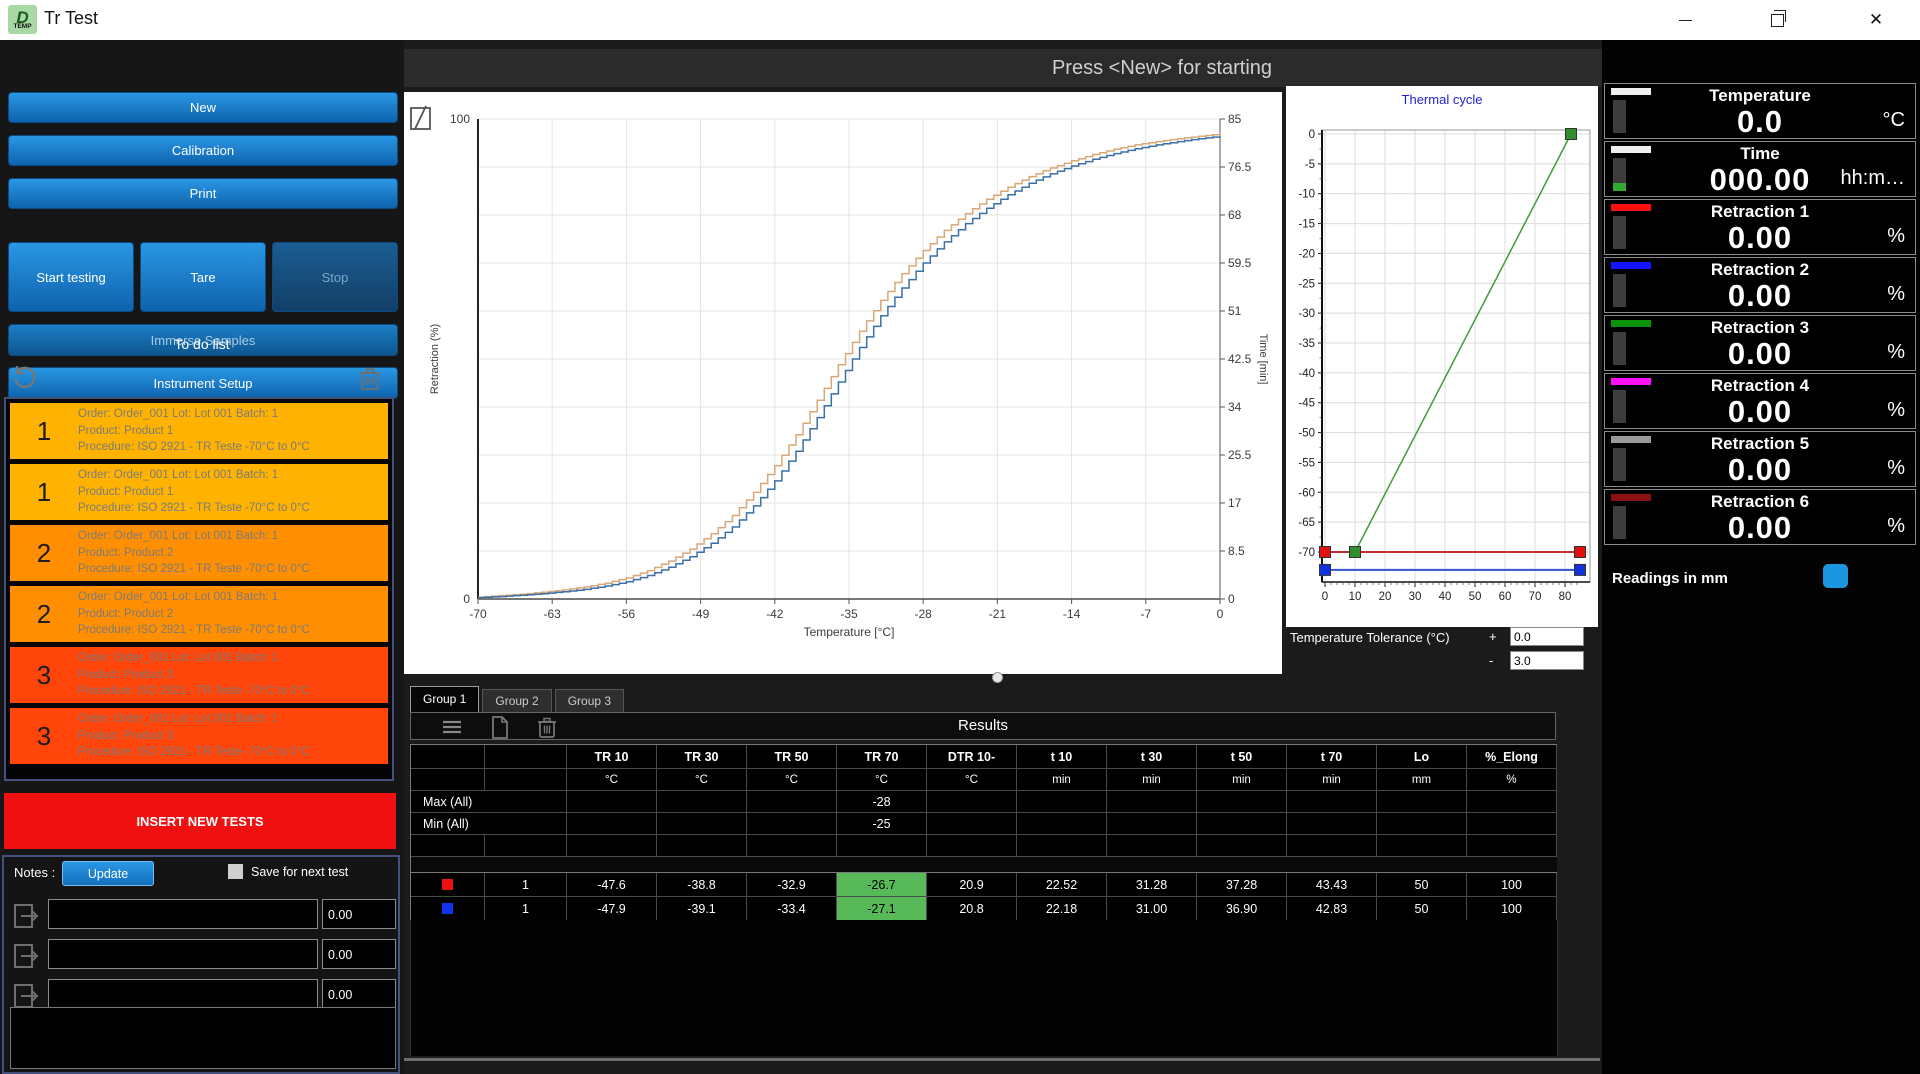  I want to click on todo-item-number: 3, so click(44, 735).